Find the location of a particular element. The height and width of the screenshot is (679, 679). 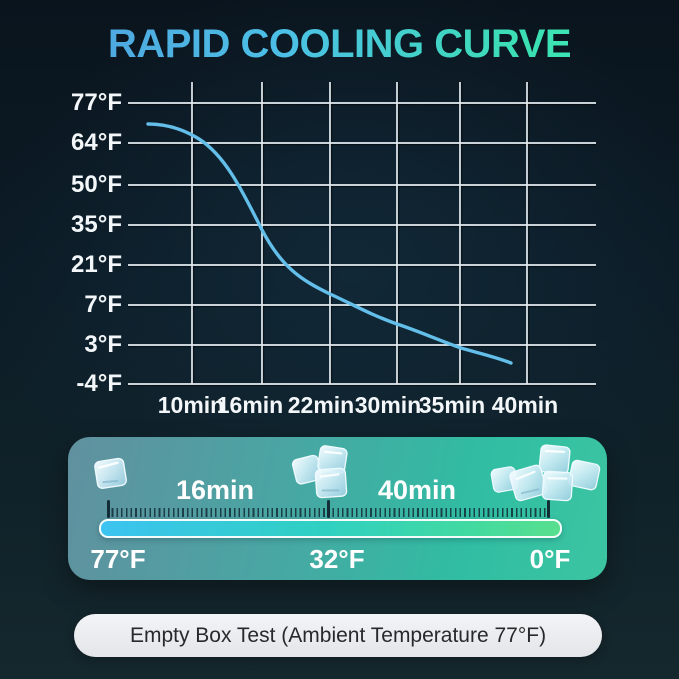

y-tick-label: 50°F is located at coordinates (96, 184).